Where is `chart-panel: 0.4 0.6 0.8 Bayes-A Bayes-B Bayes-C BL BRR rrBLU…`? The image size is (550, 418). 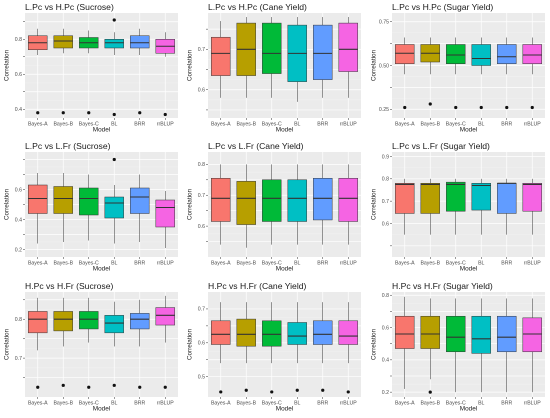 chart-panel: 0.4 0.6 0.8 Bayes-A Bayes-B Bayes-C BL BRR rrBLU… is located at coordinates (91, 69).